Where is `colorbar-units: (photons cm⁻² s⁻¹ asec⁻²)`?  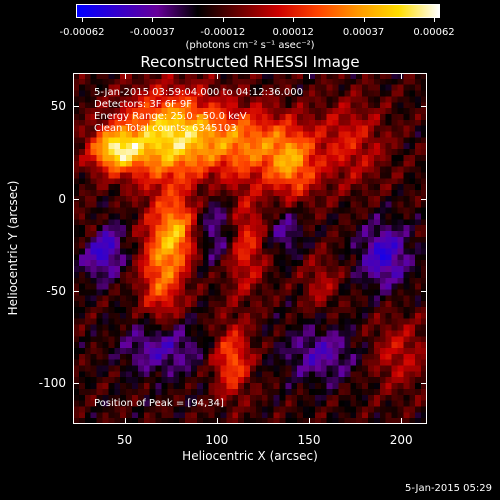 colorbar-units: (photons cm⁻² s⁻¹ asec⁻²) is located at coordinates (250, 45).